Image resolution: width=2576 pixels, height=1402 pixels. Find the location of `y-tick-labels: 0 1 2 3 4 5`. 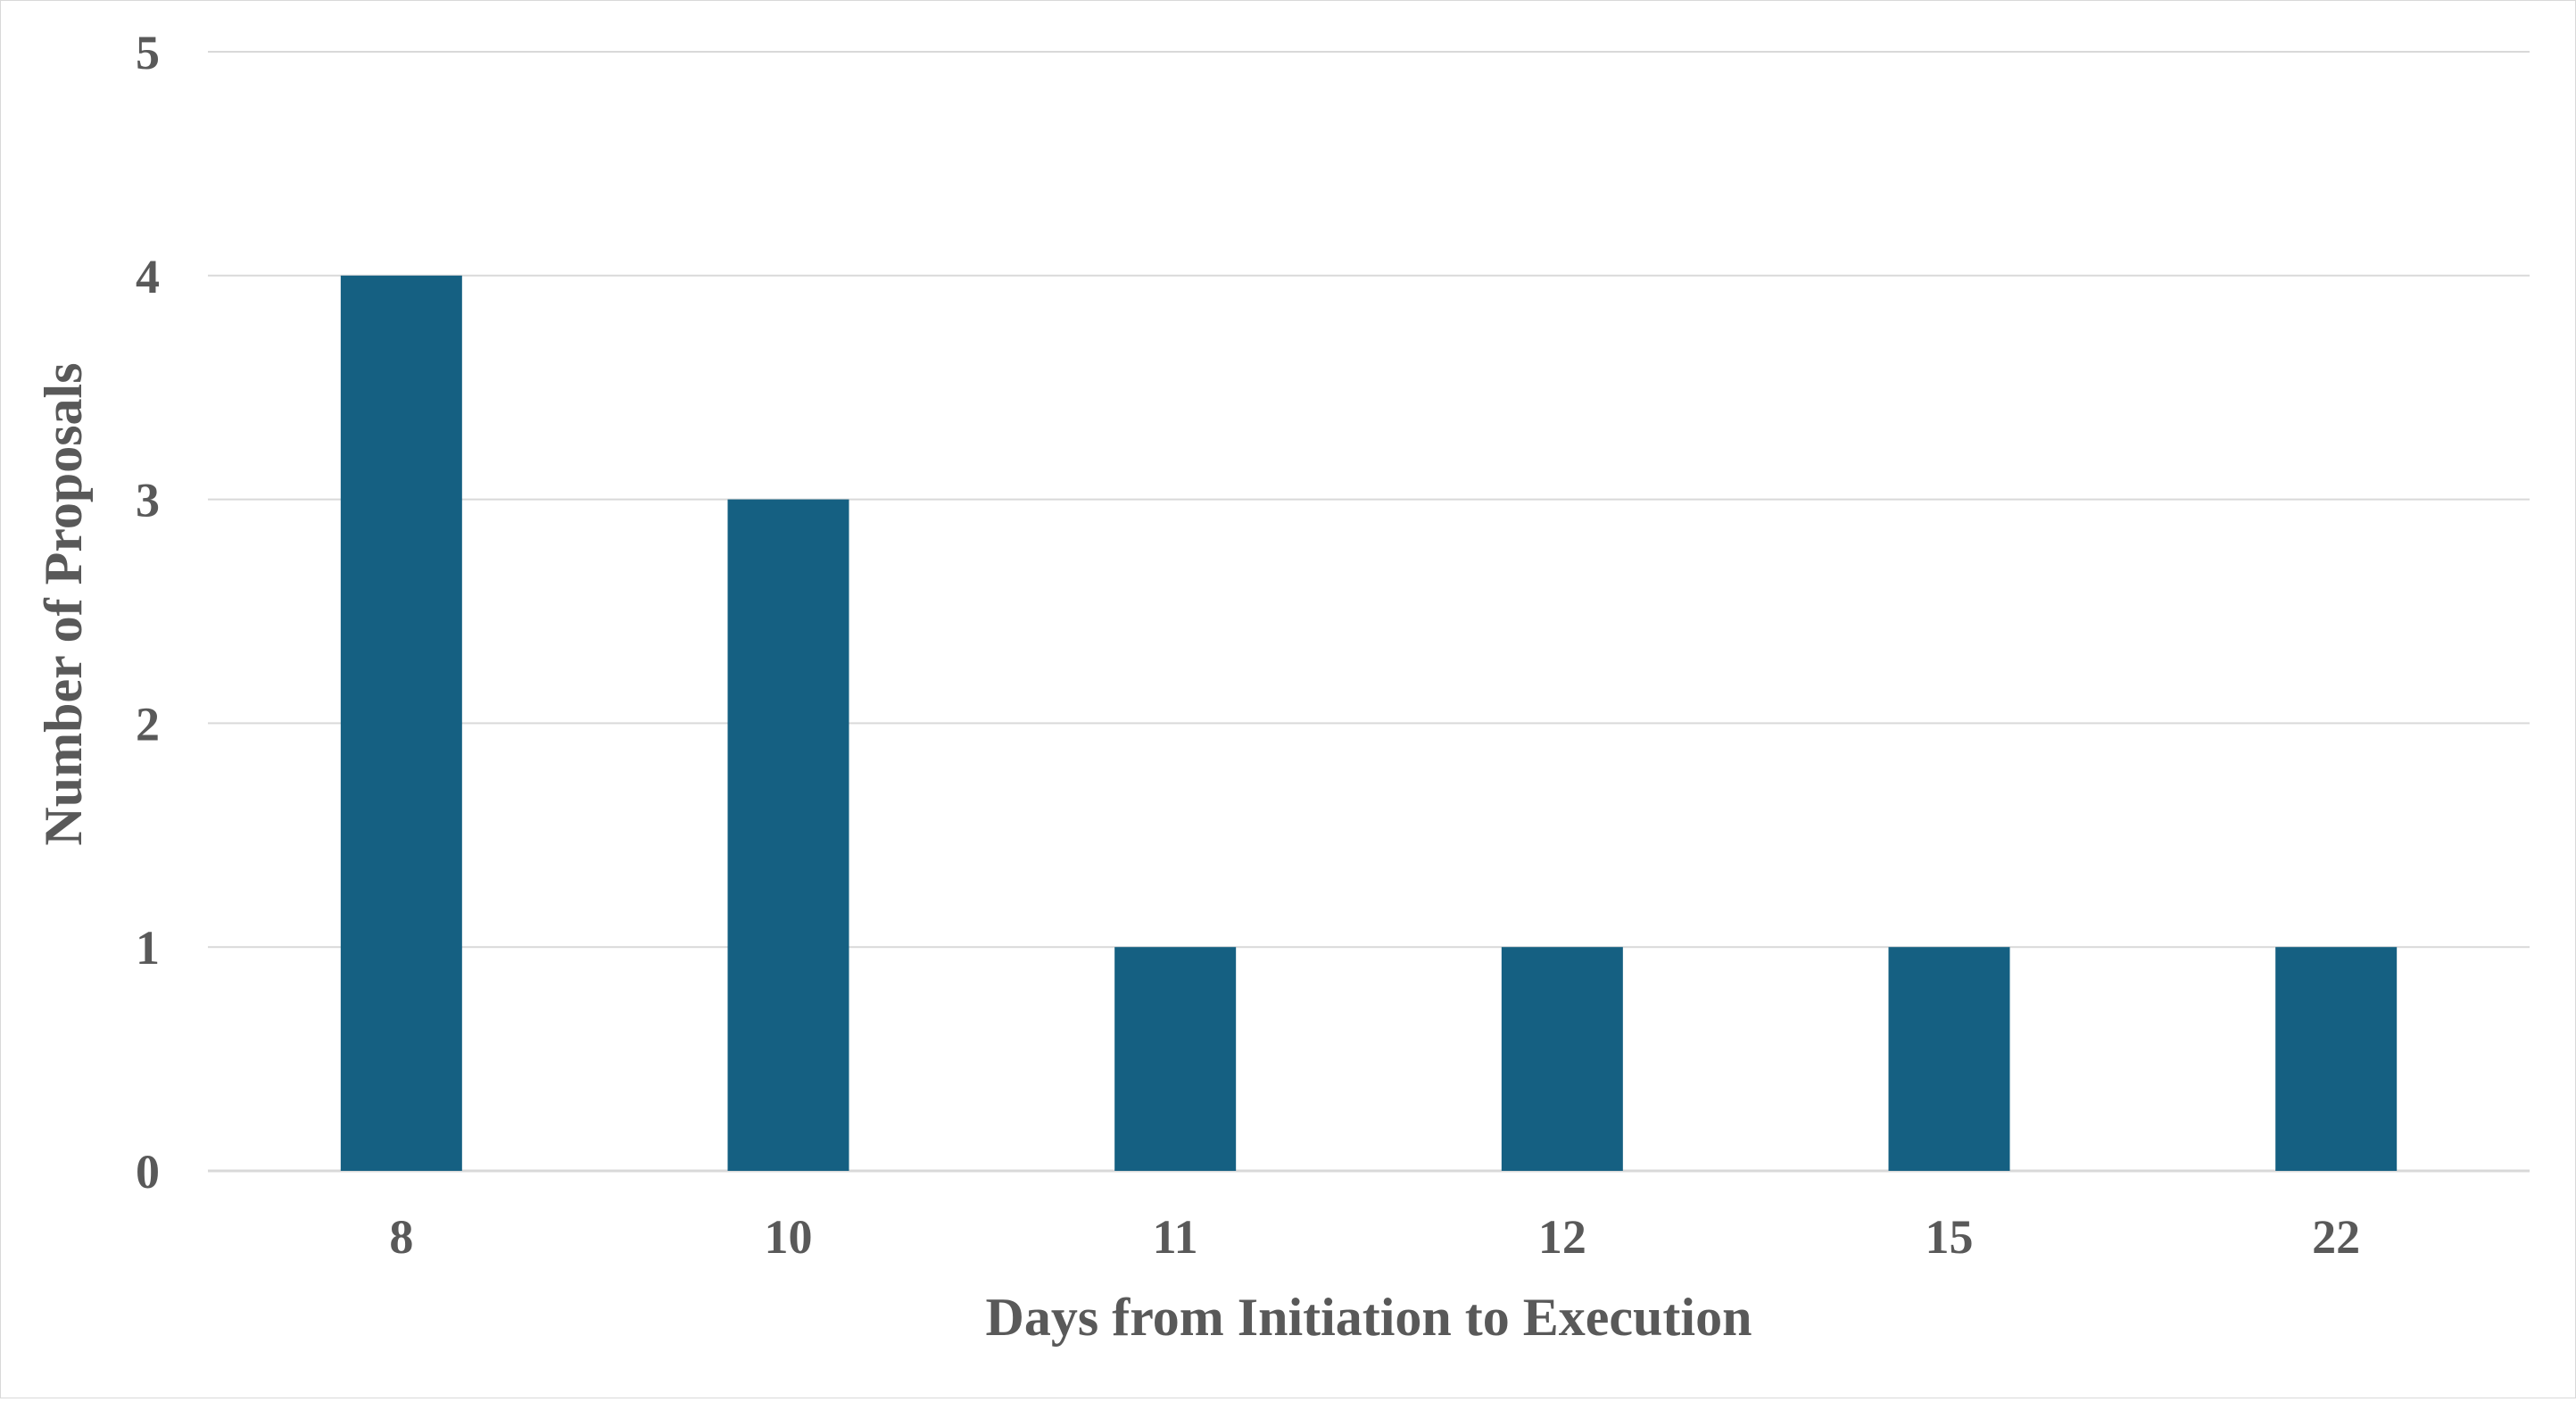

y-tick-labels: 0 1 2 3 4 5 is located at coordinates (148, 612).